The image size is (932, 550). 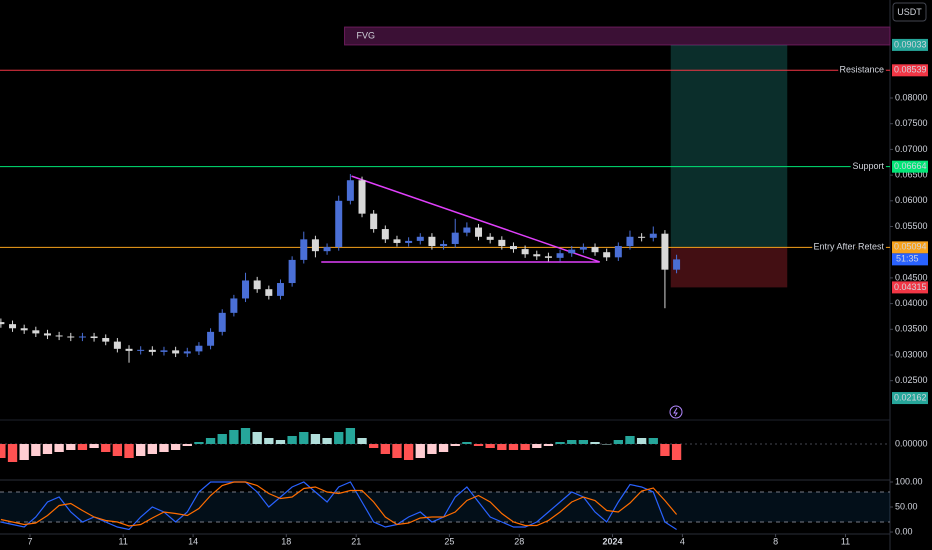 I want to click on y-tick-label: 0.03500, so click(x=911, y=329).